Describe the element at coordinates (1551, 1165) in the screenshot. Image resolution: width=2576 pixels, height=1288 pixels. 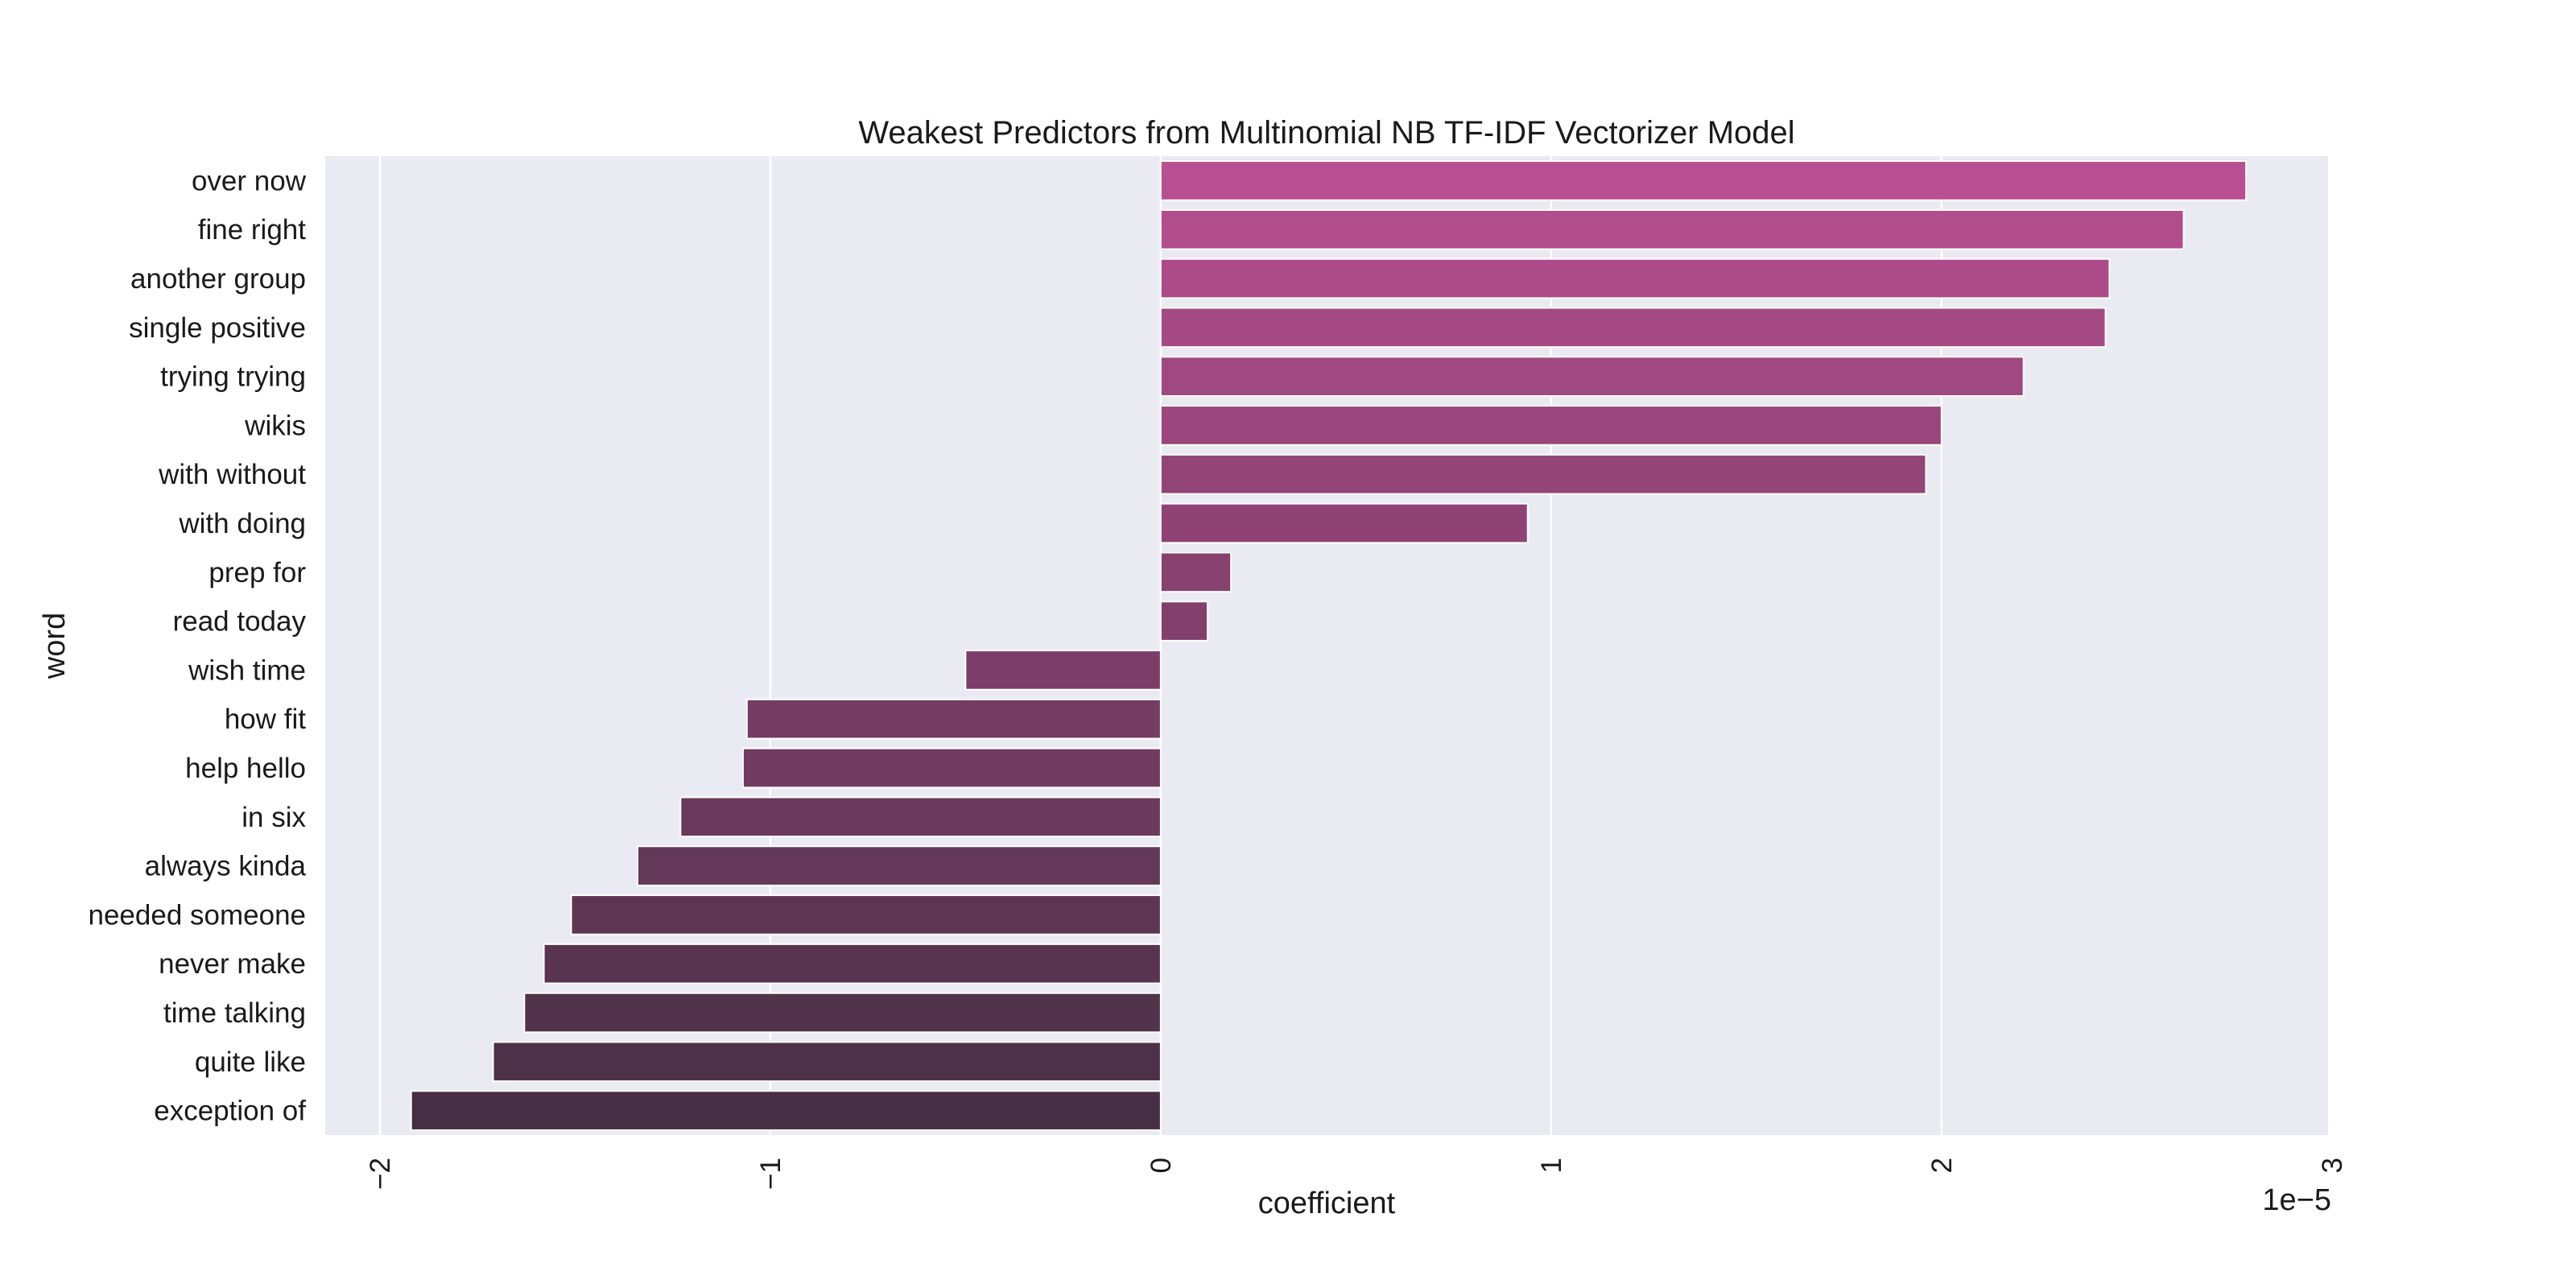
I see `x-tick-label-3: 1` at that location.